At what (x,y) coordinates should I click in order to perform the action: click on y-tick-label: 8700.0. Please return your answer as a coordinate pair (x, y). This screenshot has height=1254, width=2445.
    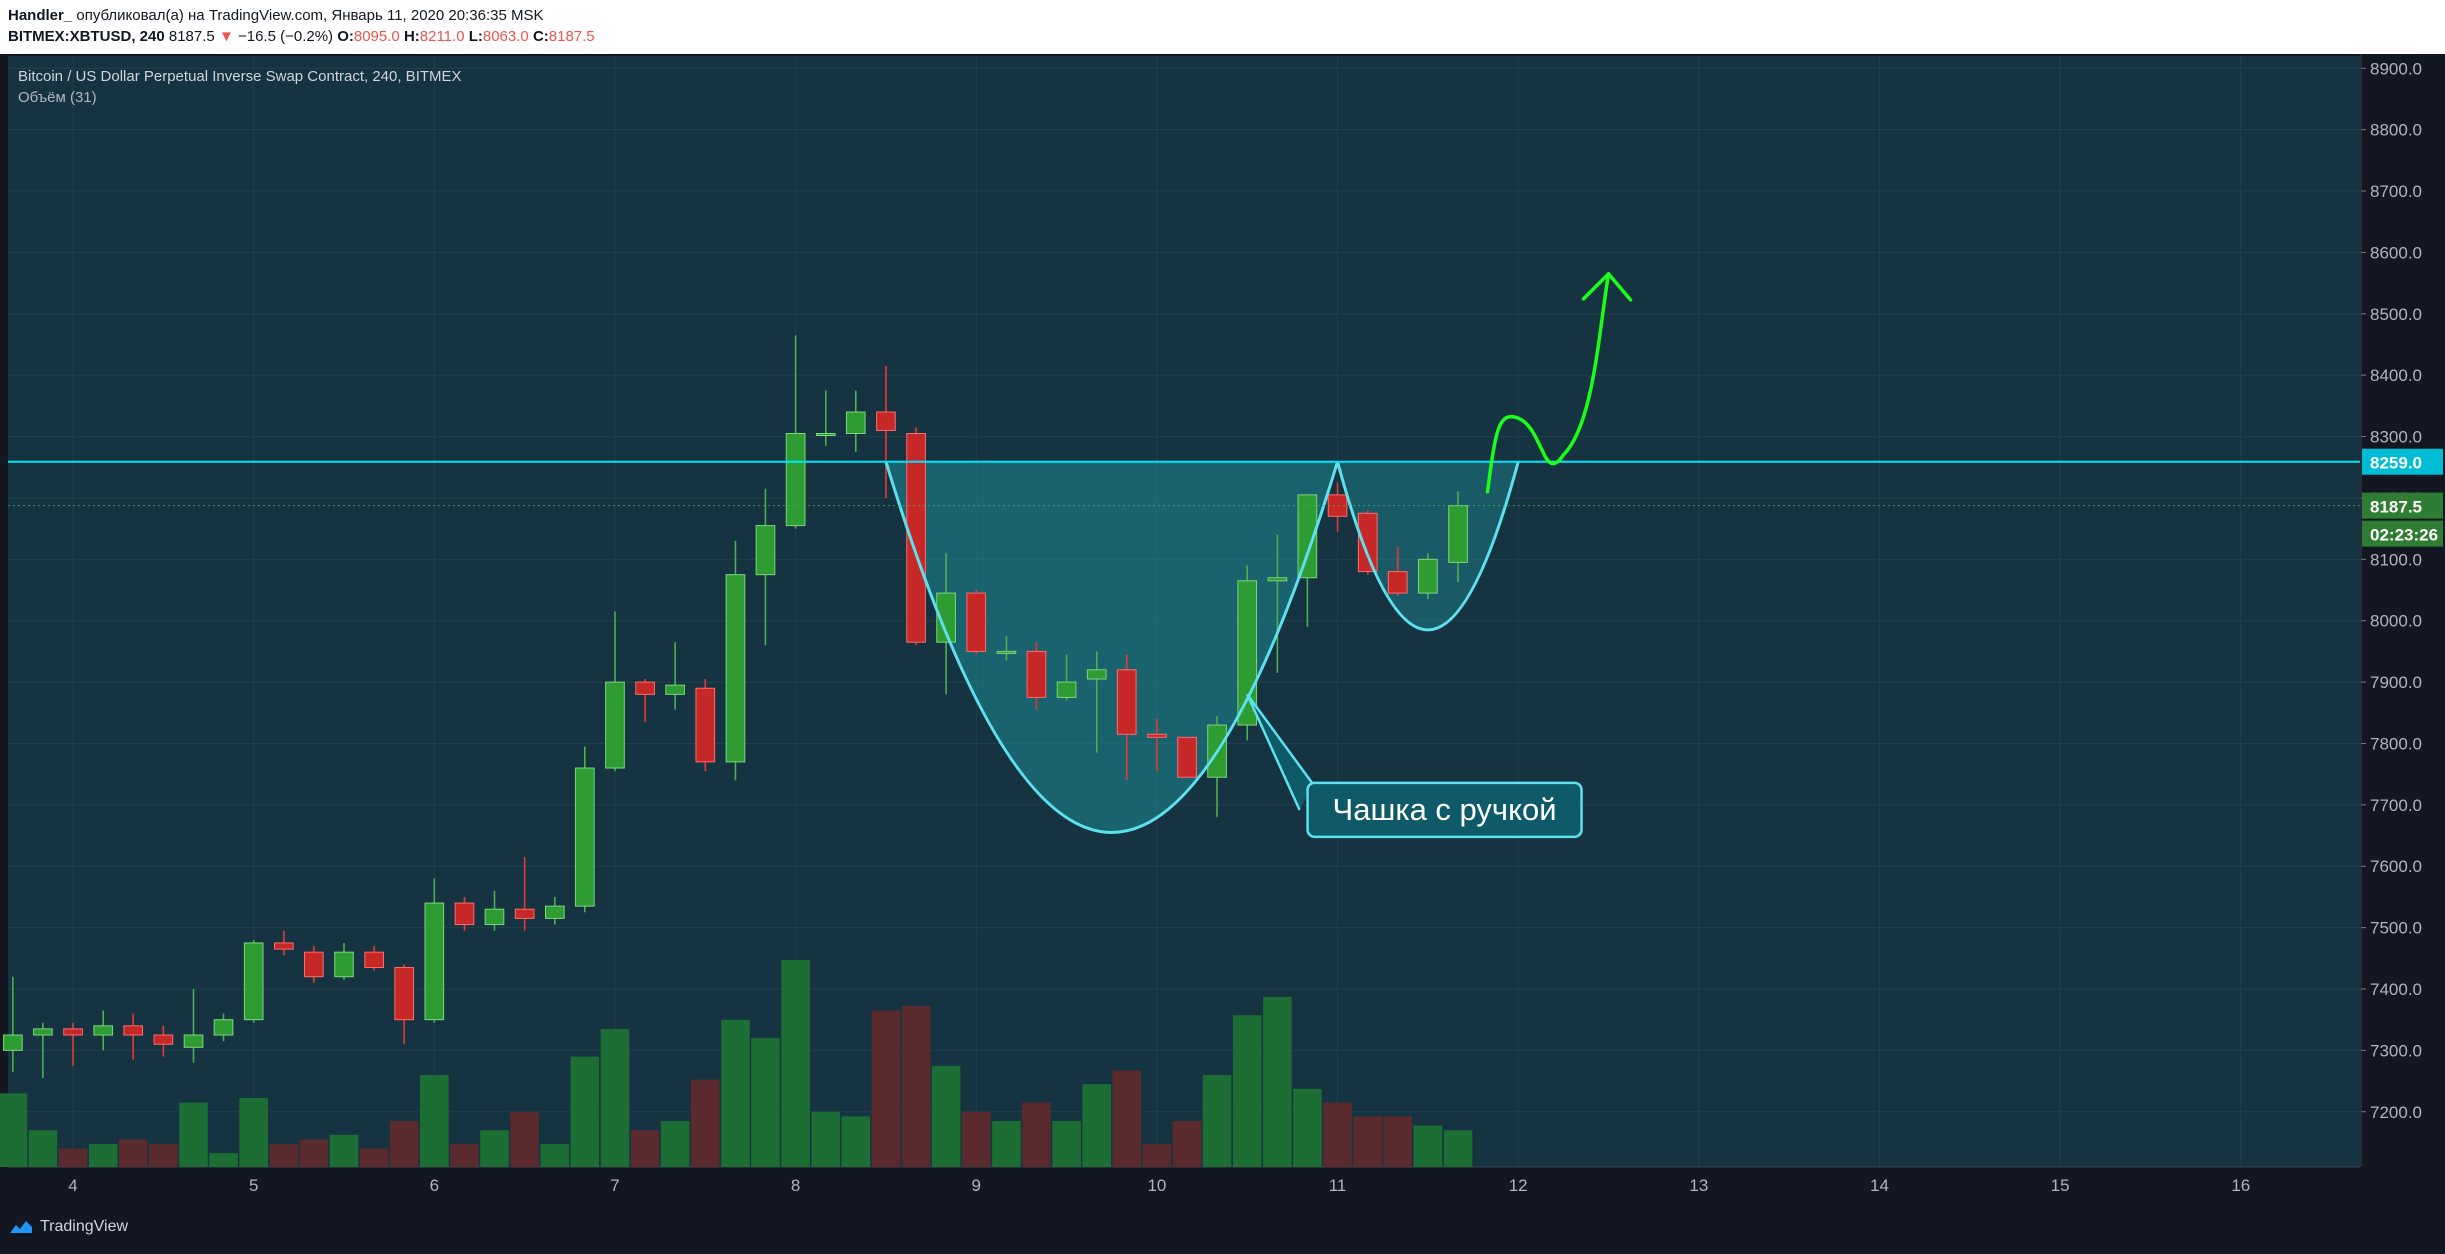
    Looking at the image, I should click on (2396, 191).